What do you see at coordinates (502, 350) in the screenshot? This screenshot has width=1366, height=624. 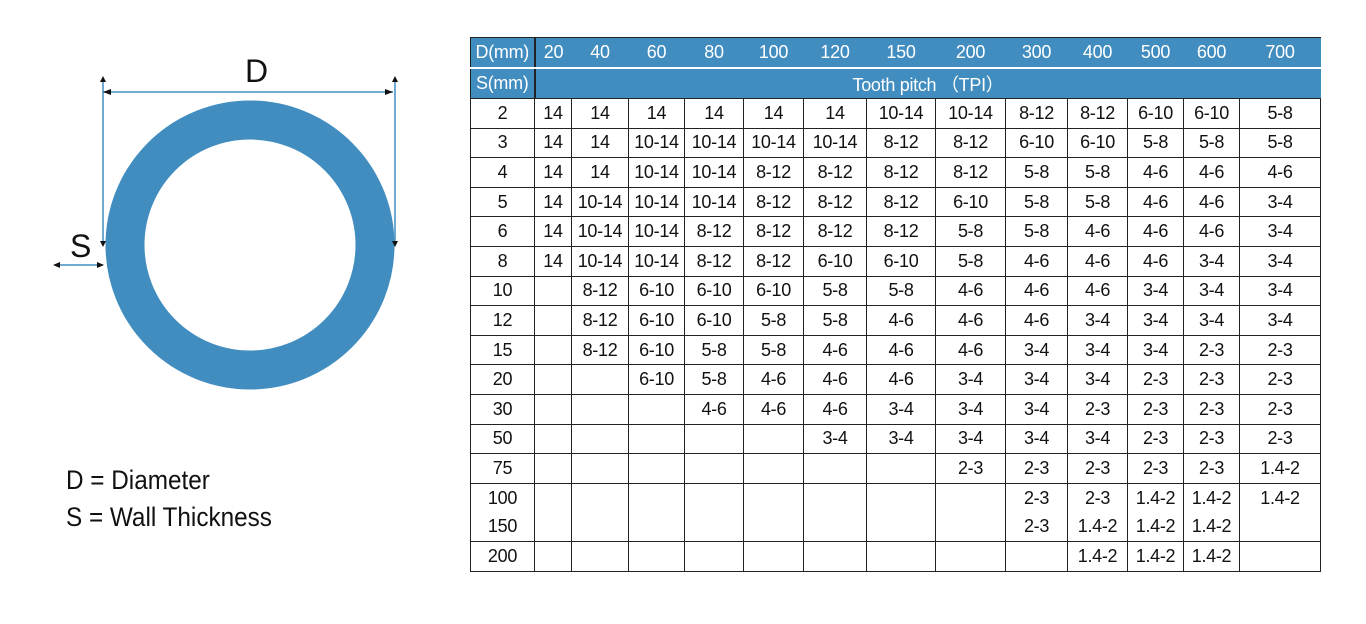 I see `wall-thickness-cell: 15` at bounding box center [502, 350].